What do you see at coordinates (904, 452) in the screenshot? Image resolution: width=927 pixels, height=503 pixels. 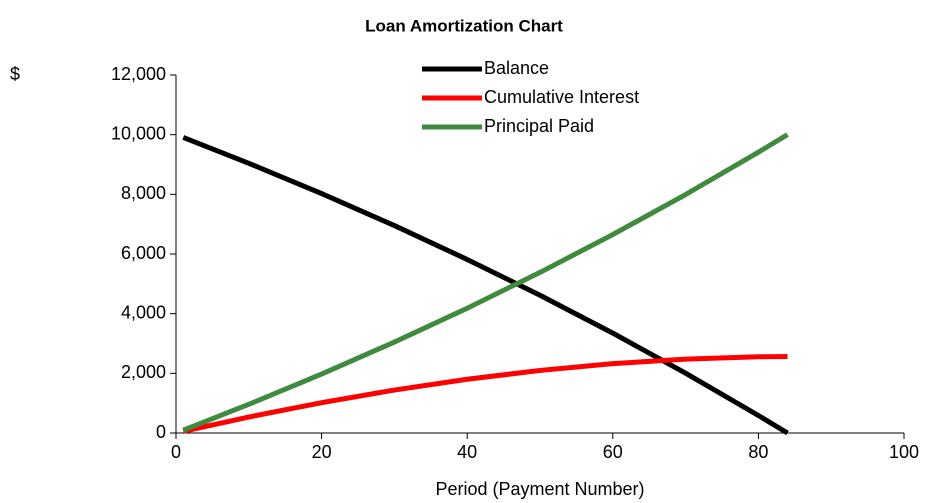 I see `x-tick-label: 100` at bounding box center [904, 452].